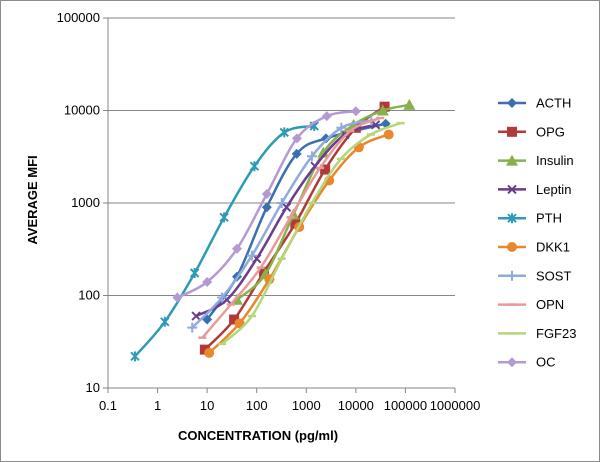 Image resolution: width=600 pixels, height=462 pixels. Describe the element at coordinates (555, 160) in the screenshot. I see `legend-label: Insulin` at that location.